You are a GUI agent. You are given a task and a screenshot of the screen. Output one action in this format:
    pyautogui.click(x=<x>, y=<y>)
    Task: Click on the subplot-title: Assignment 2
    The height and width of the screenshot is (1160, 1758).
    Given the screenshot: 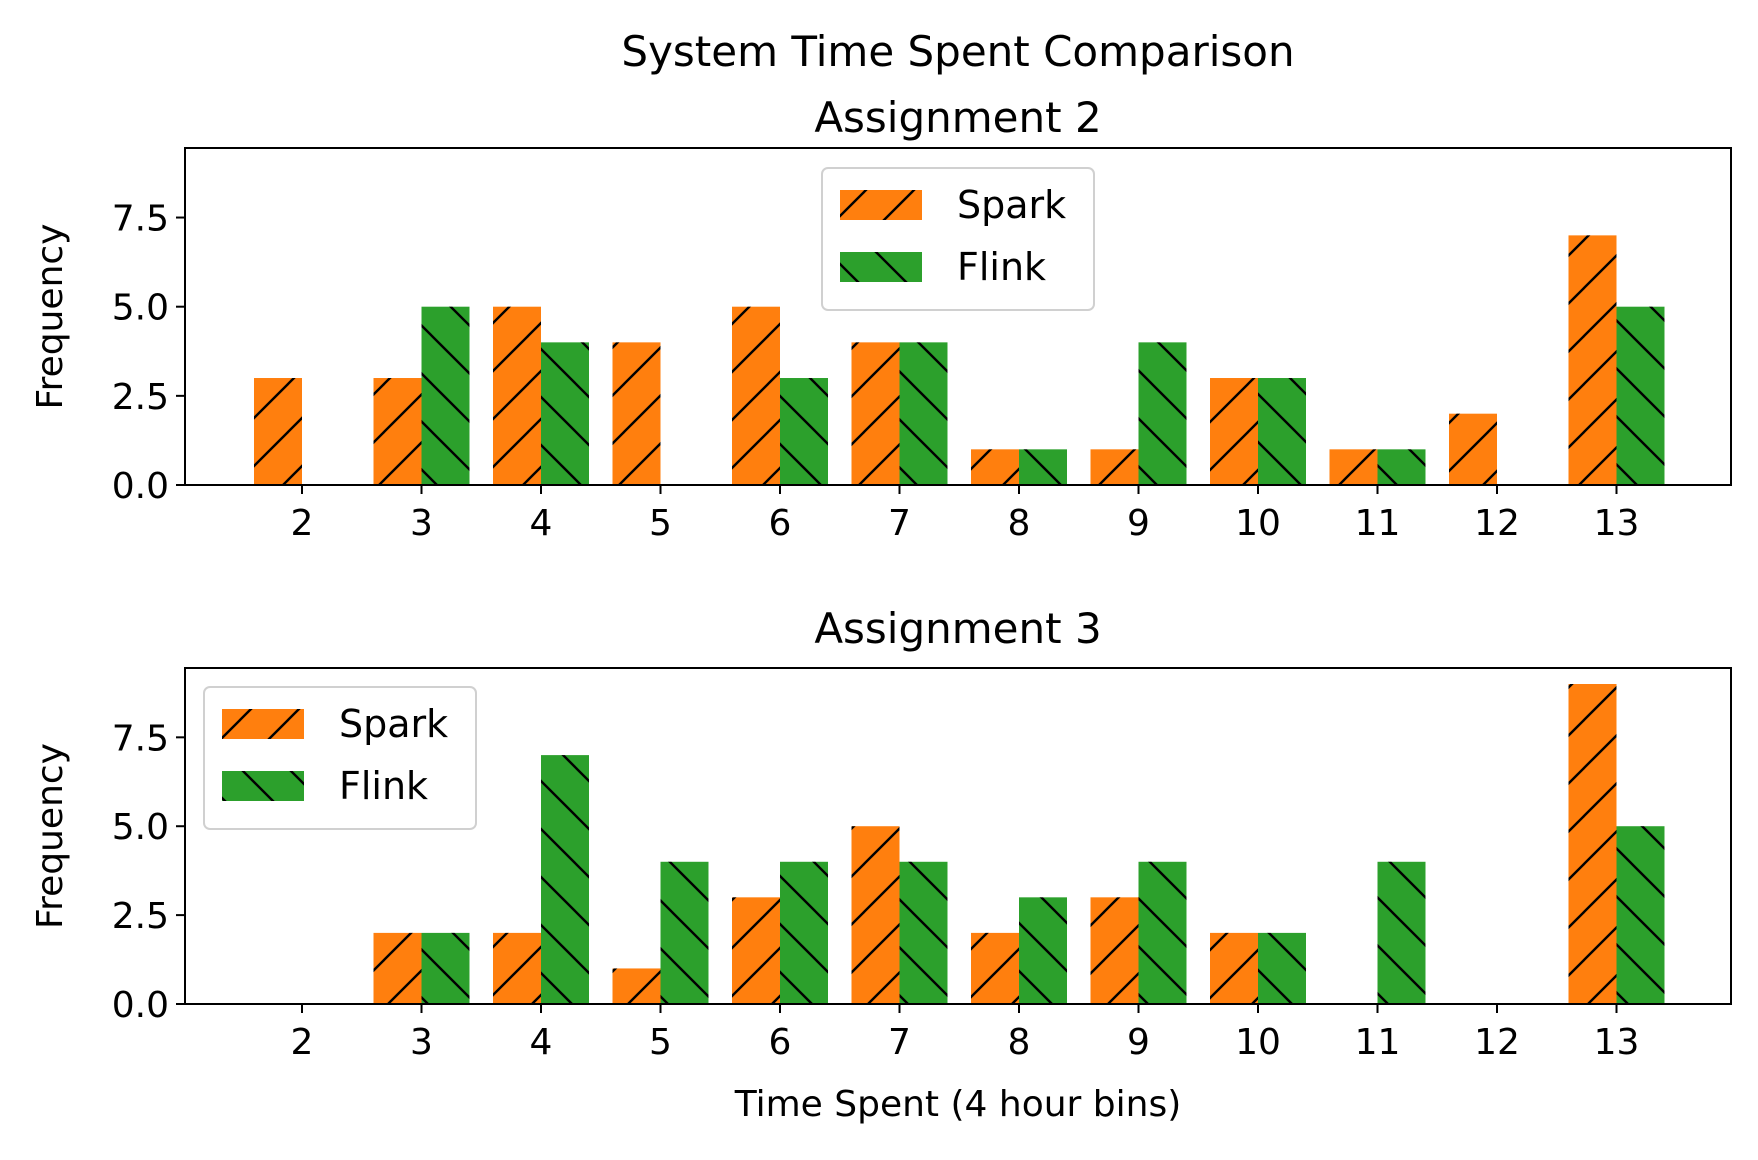 What is the action you would take?
    pyautogui.click(x=957, y=117)
    